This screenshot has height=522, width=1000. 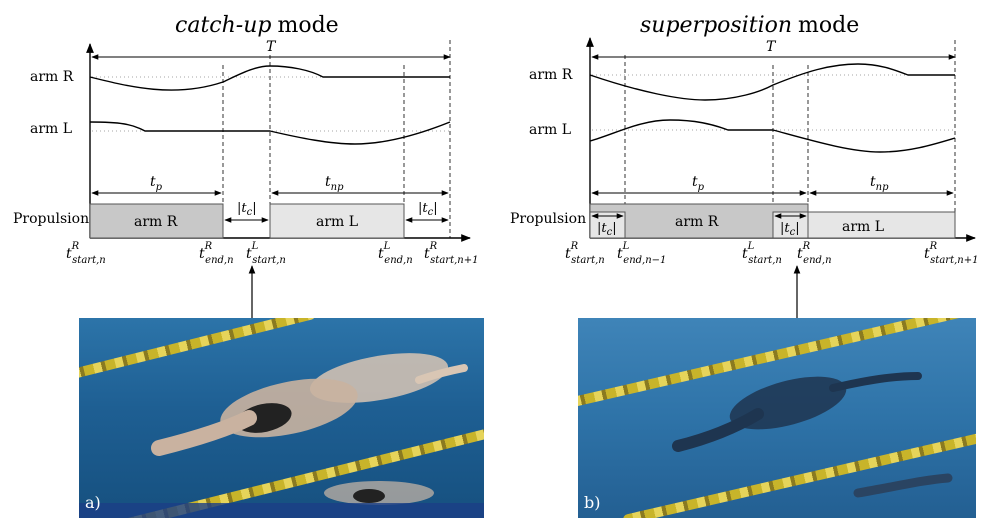 What do you see at coordinates (93, 502) in the screenshot?
I see `photo-label-a: a)` at bounding box center [93, 502].